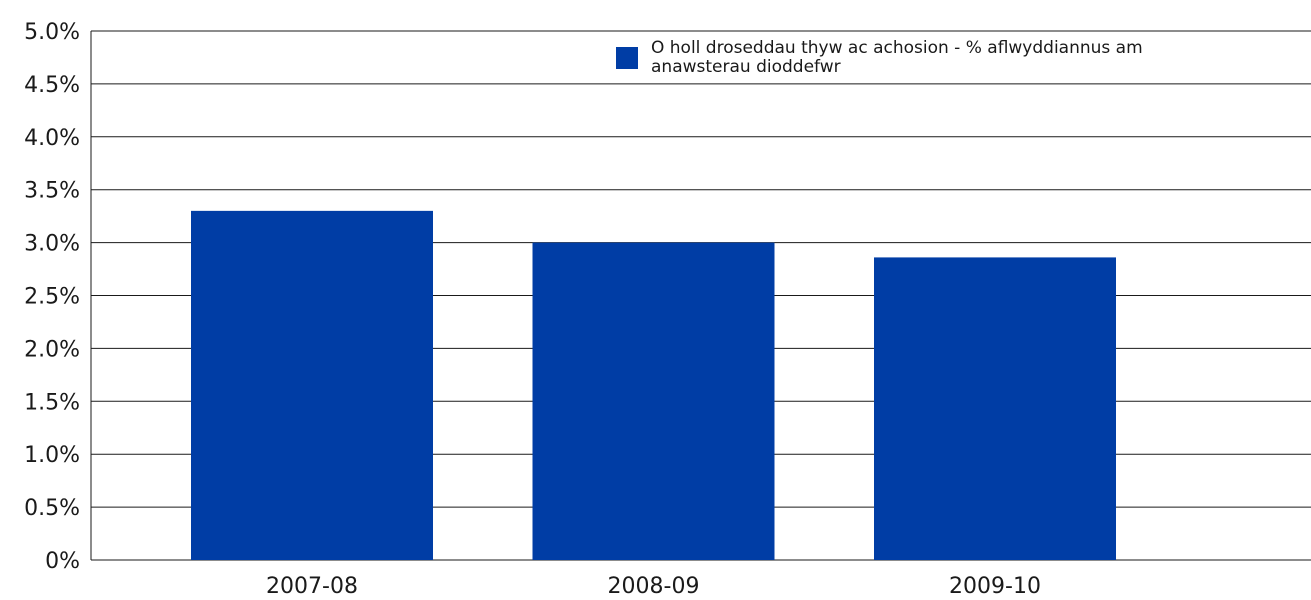 This screenshot has width=1311, height=600. I want to click on y-tick-label: 4.5%, so click(52, 85).